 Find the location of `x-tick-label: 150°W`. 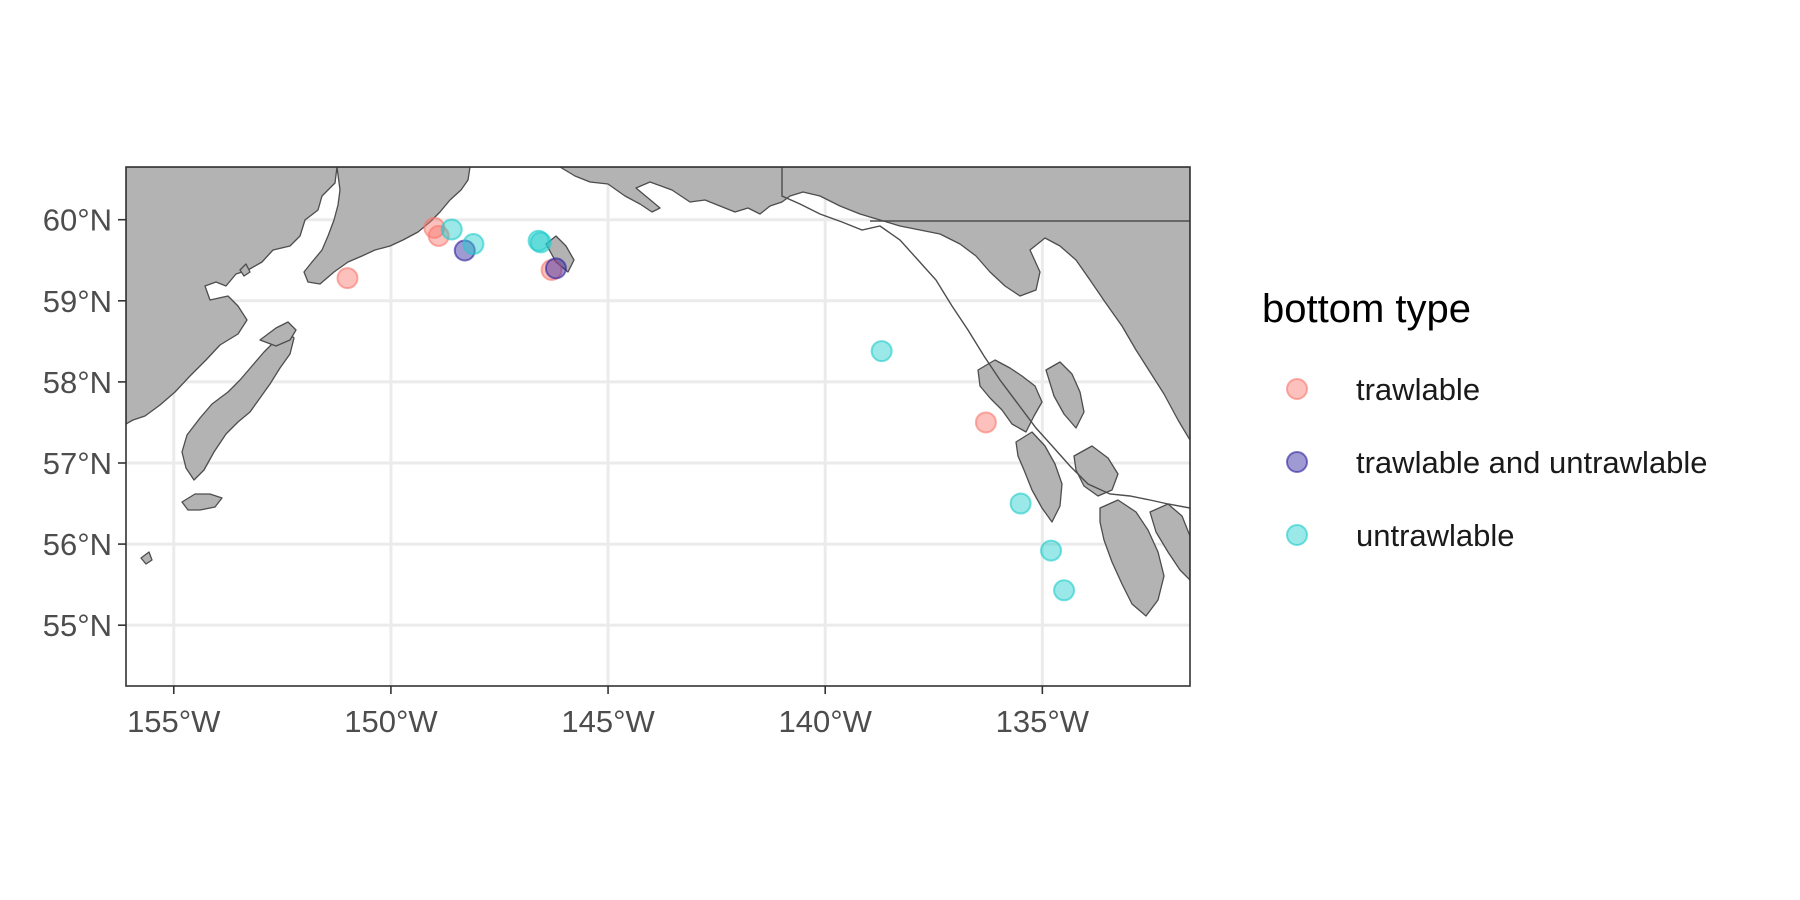

x-tick-label: 150°W is located at coordinates (391, 721).